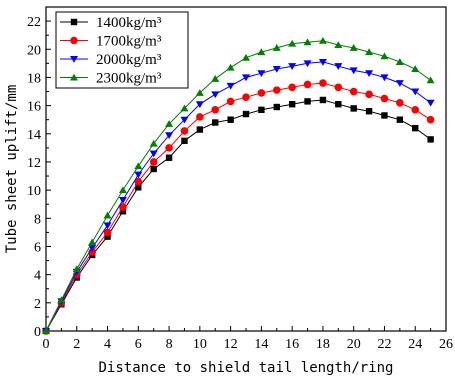  I want to click on y-tick-label: 2, so click(37, 304).